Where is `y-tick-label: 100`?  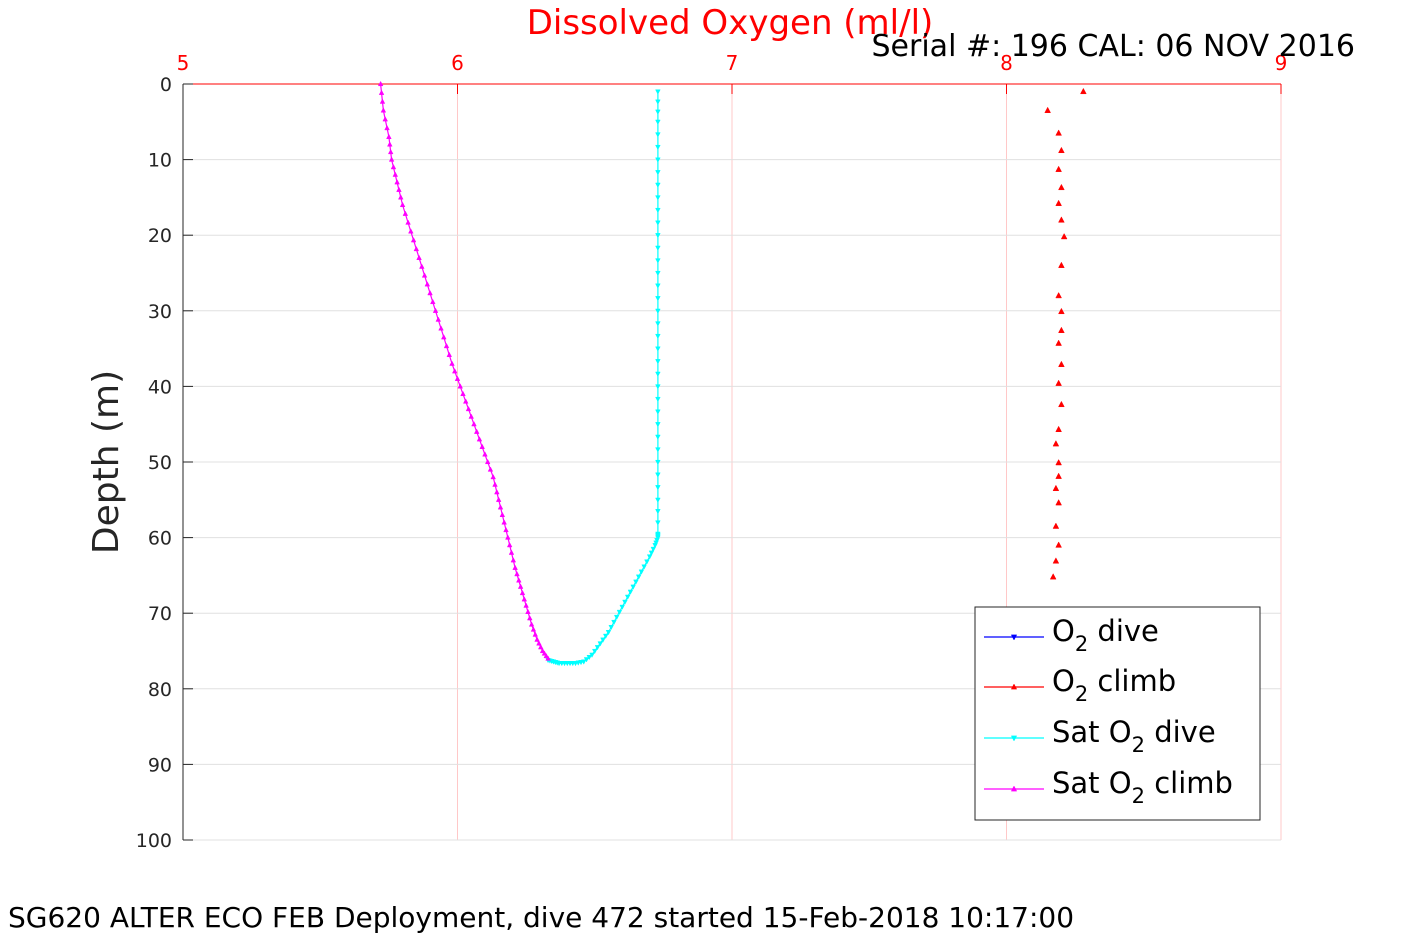 y-tick-label: 100 is located at coordinates (154, 841).